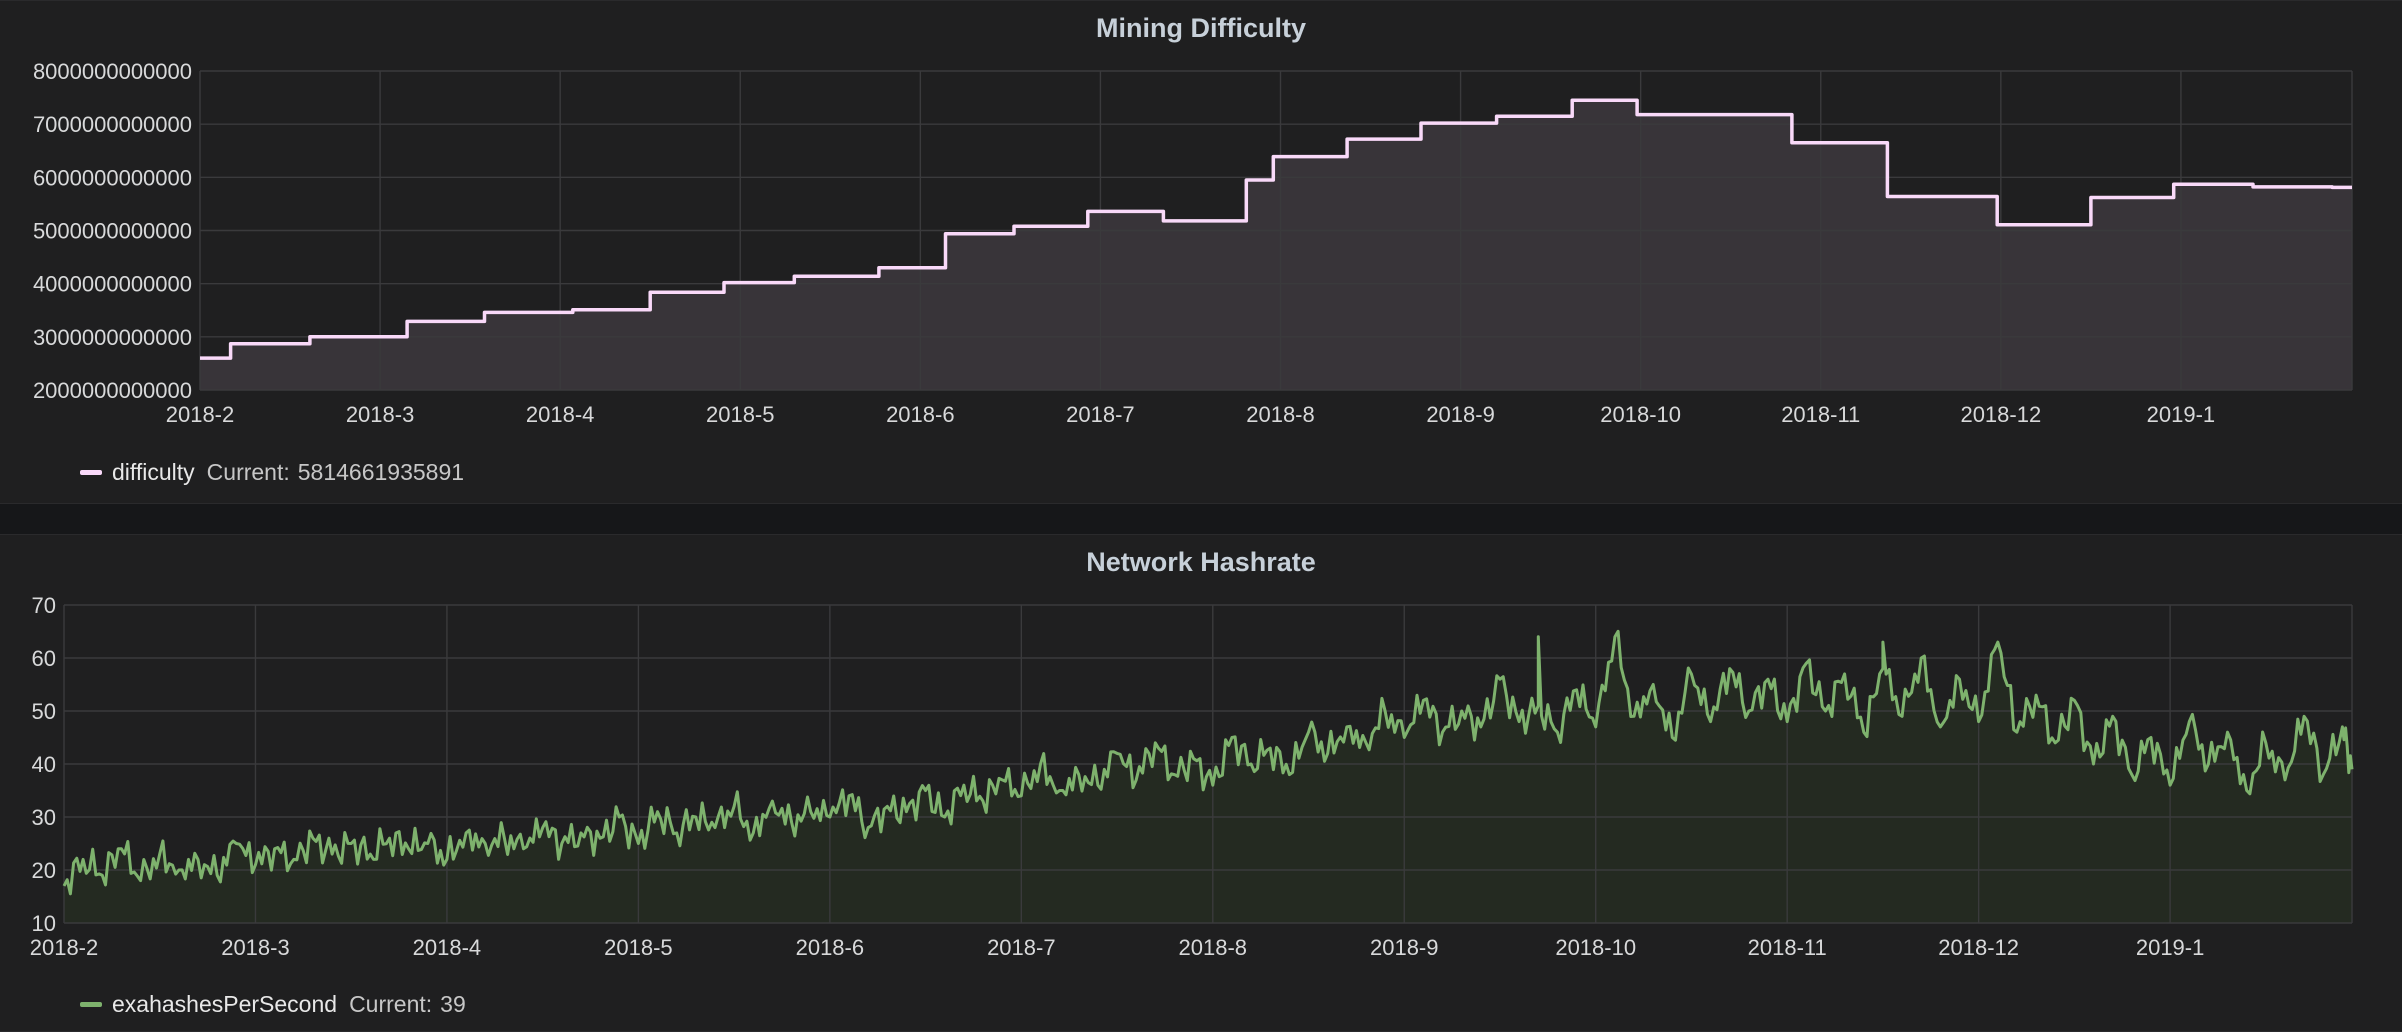  What do you see at coordinates (381, 472) in the screenshot?
I see `difficulty-current-value: 5814661935891` at bounding box center [381, 472].